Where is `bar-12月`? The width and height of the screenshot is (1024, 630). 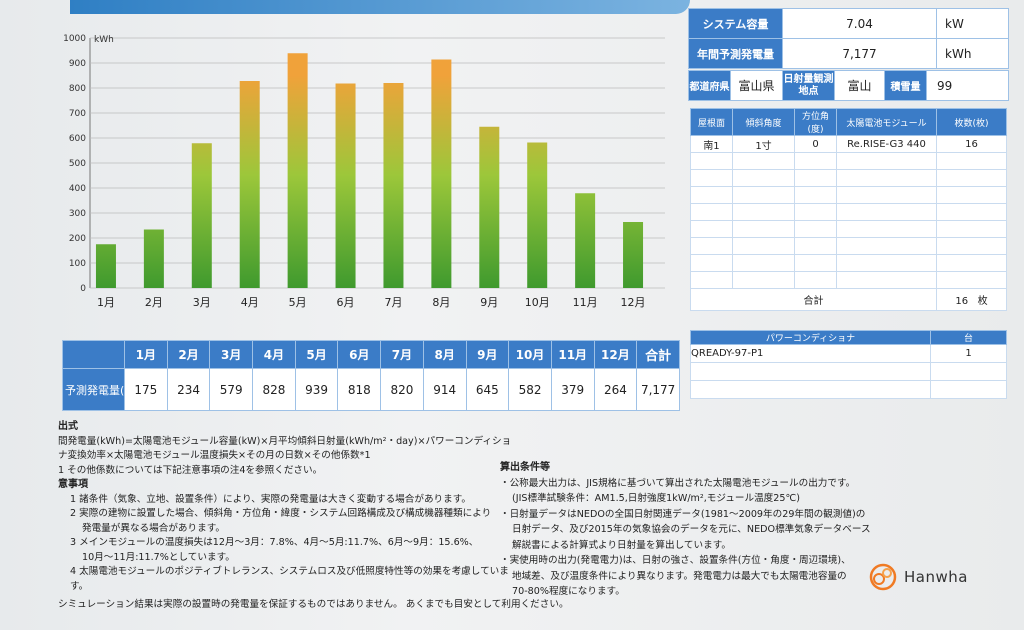
bar-12月 is located at coordinates (633, 255).